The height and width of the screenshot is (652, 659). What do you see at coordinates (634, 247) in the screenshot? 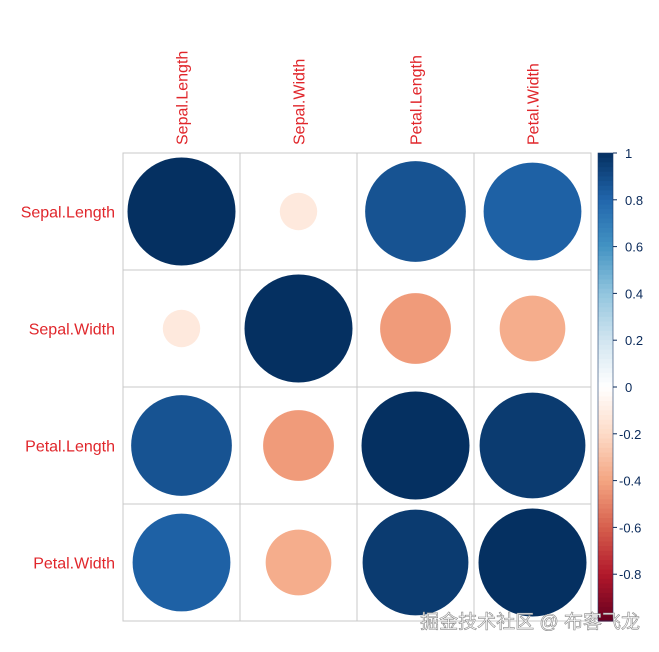
I see `colorbar-tick-label: 0.6` at bounding box center [634, 247].